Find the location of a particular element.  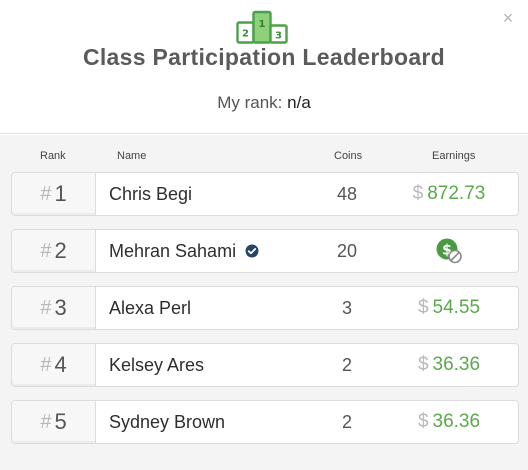

podium-third-label: 3 is located at coordinates (278, 36).